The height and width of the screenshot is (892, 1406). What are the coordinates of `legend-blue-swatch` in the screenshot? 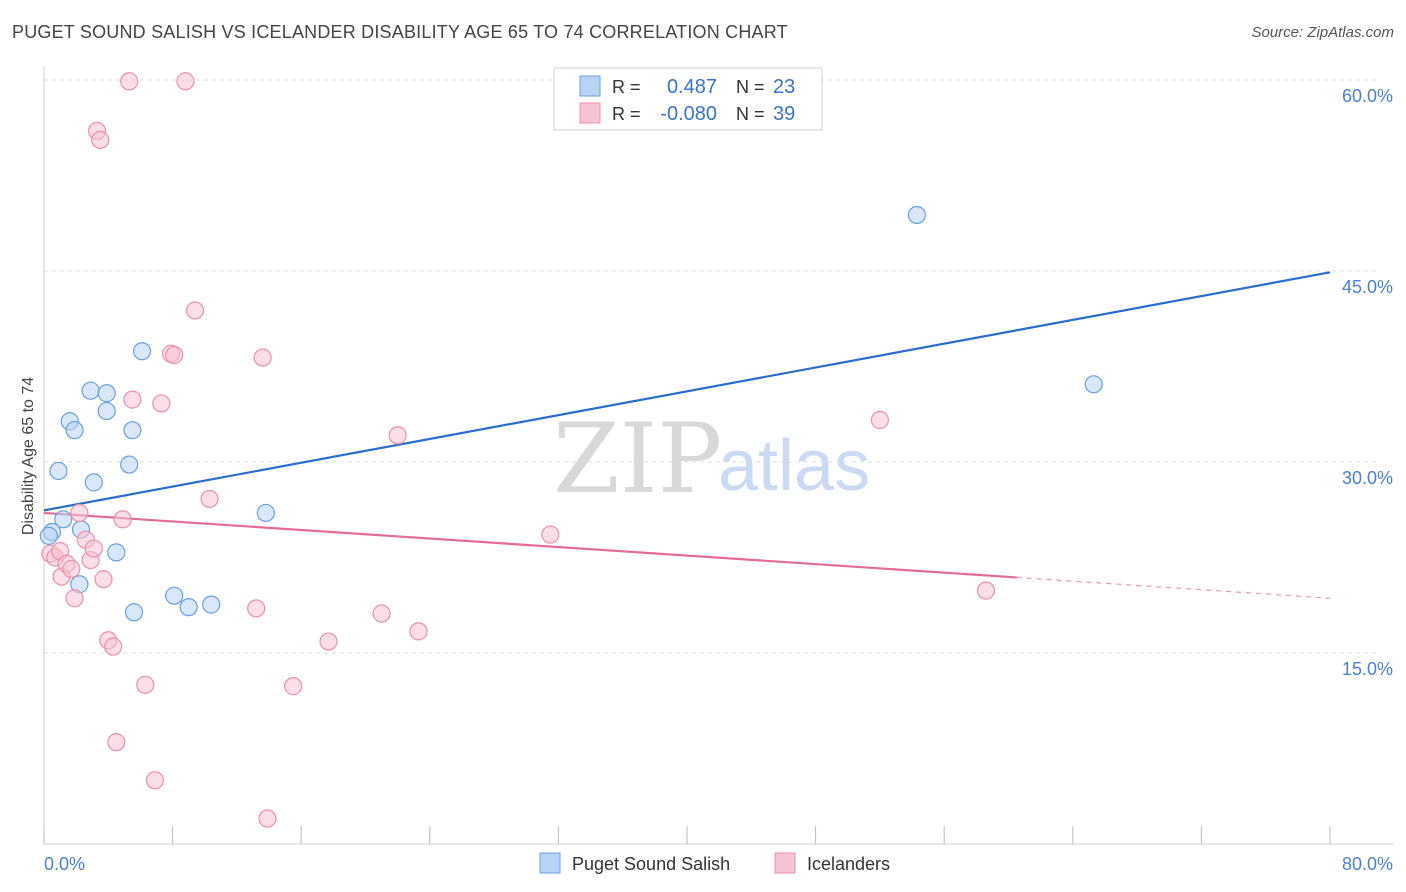 It's located at (550, 863).